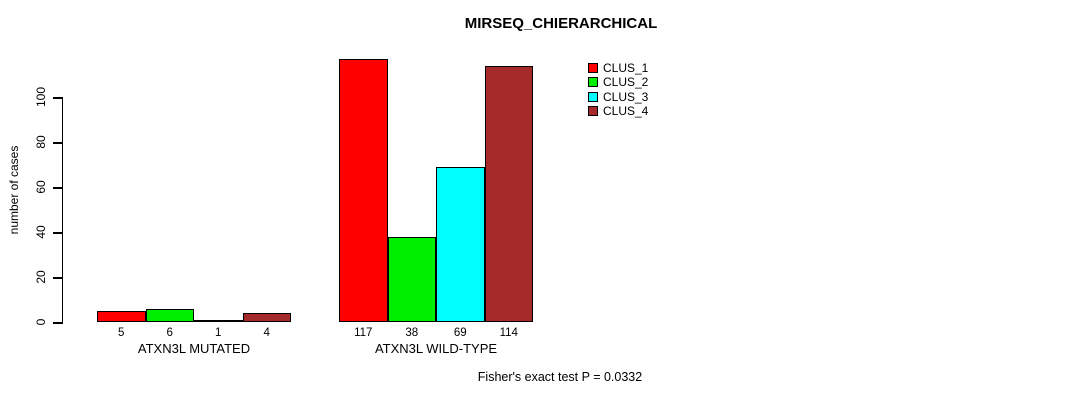 The image size is (1090, 400). Describe the element at coordinates (561, 23) in the screenshot. I see `chart-title: MIRSEQ_CHIERARCHICAL` at that location.